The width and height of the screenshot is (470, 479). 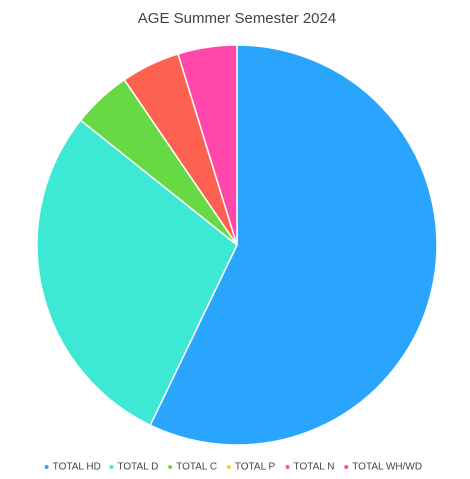 I want to click on pie-slice, so click(x=207, y=145).